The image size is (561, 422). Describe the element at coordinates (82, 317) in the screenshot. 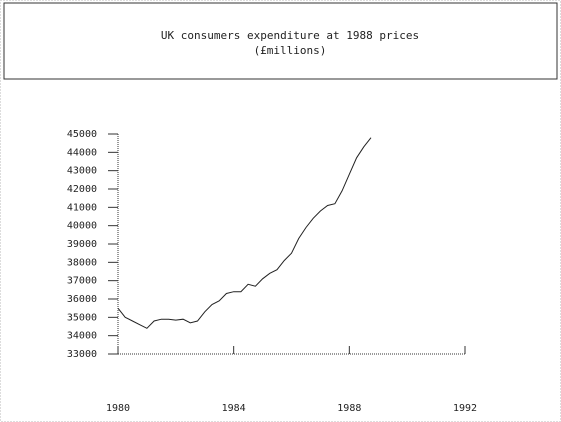

I see `y-tick-label: 35000` at that location.